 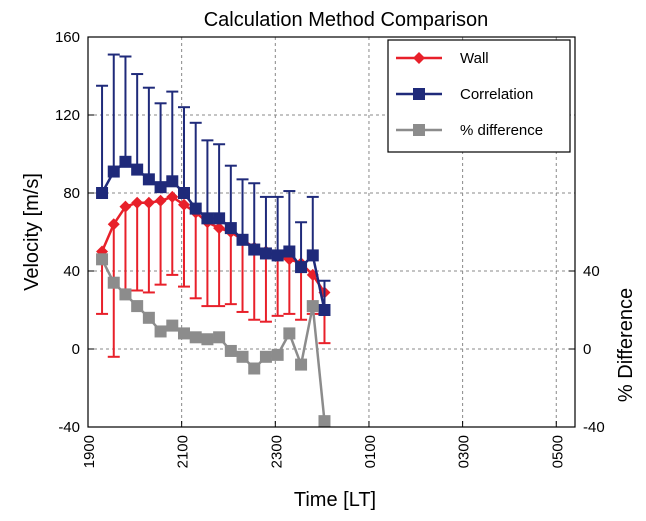 What do you see at coordinates (442, 58) in the screenshot?
I see `legend-item: Wall` at bounding box center [442, 58].